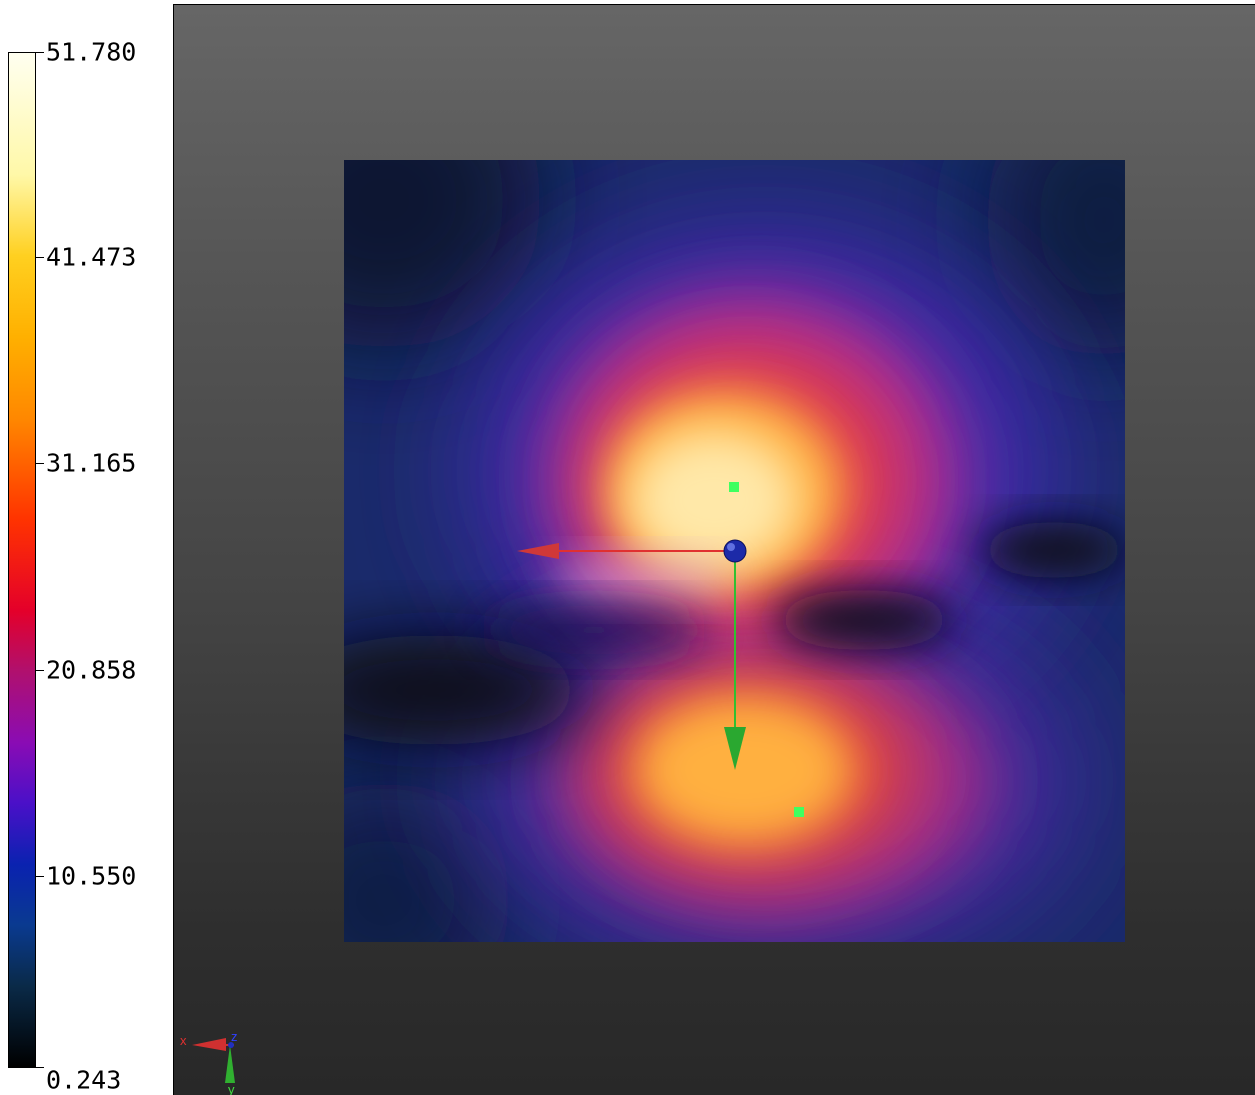  What do you see at coordinates (91, 52) in the screenshot?
I see `legend-label-max: 51.780` at bounding box center [91, 52].